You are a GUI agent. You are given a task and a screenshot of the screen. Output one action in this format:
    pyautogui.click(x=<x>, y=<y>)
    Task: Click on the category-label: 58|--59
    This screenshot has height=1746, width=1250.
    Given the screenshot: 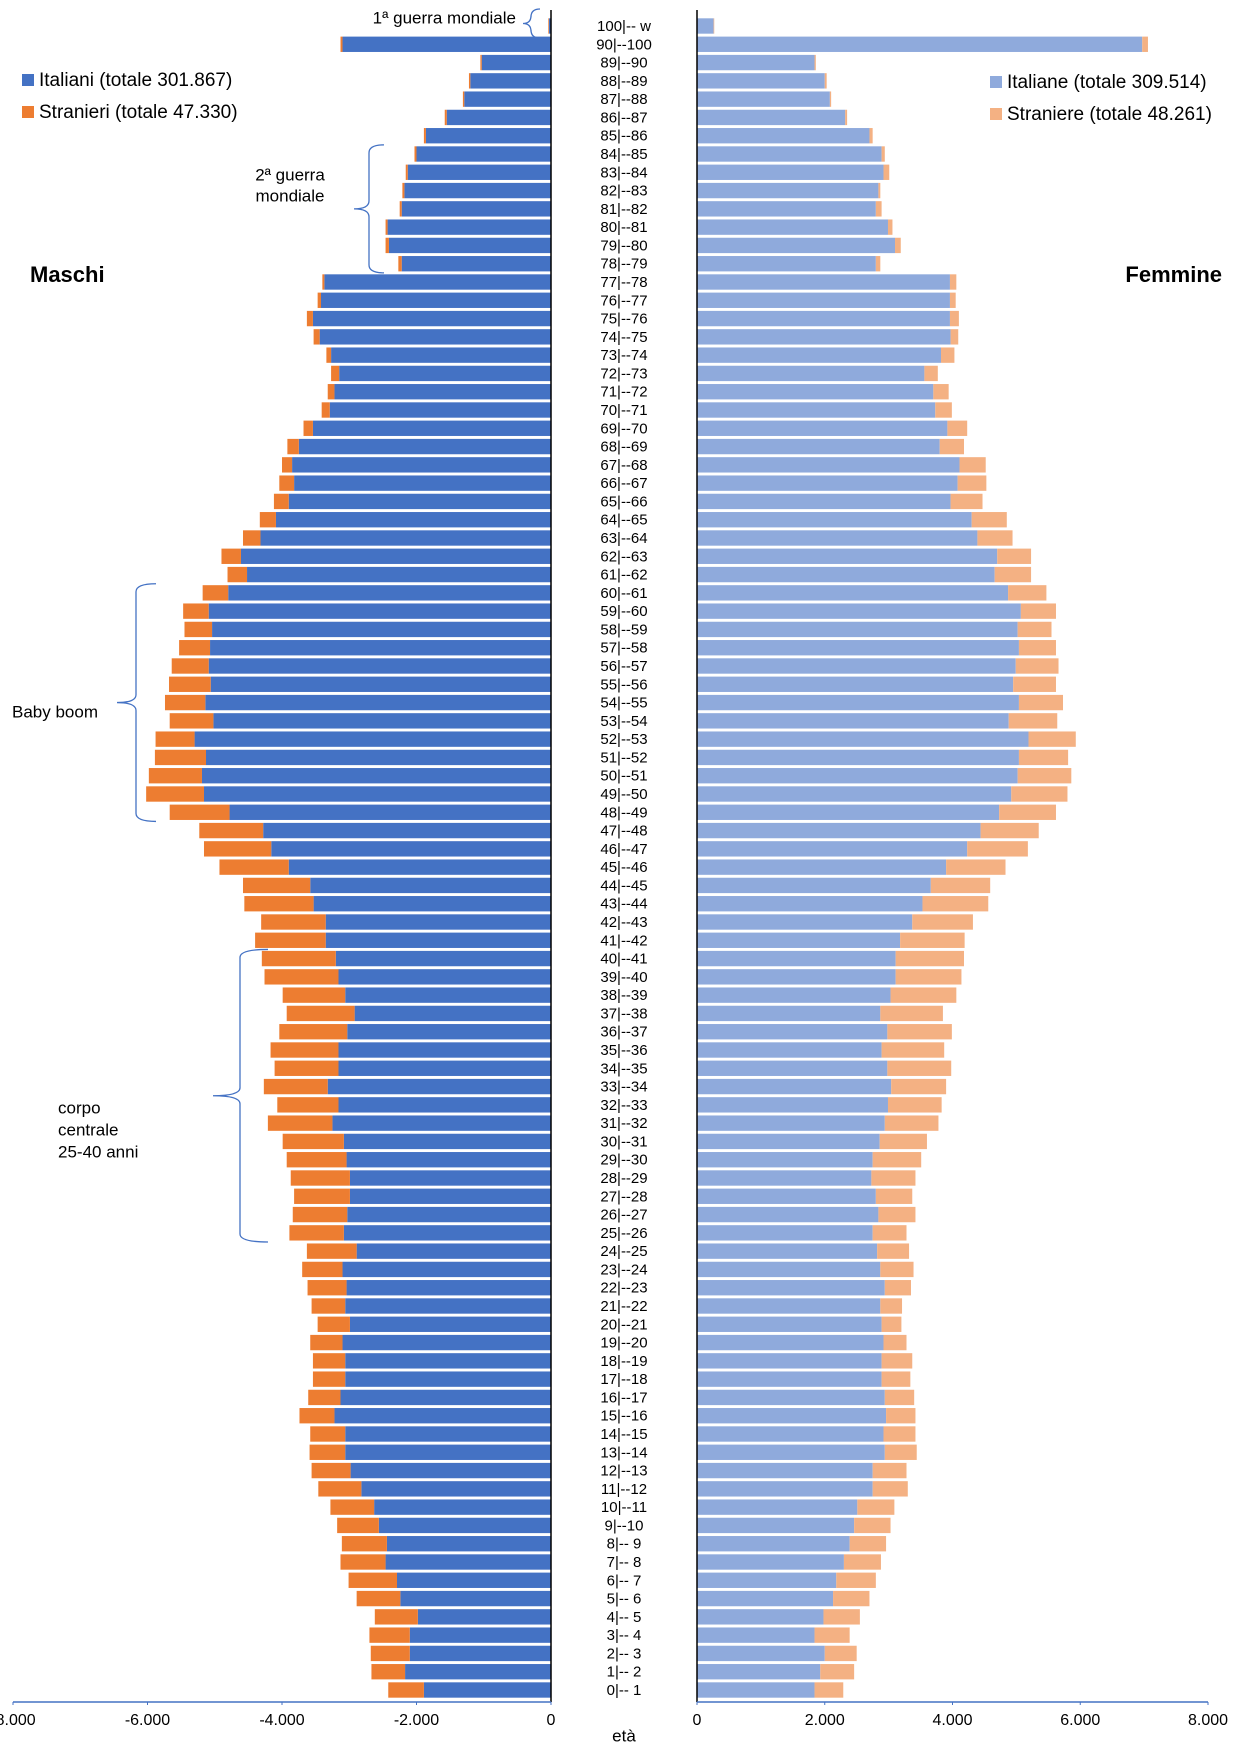 What is the action you would take?
    pyautogui.click(x=623, y=629)
    